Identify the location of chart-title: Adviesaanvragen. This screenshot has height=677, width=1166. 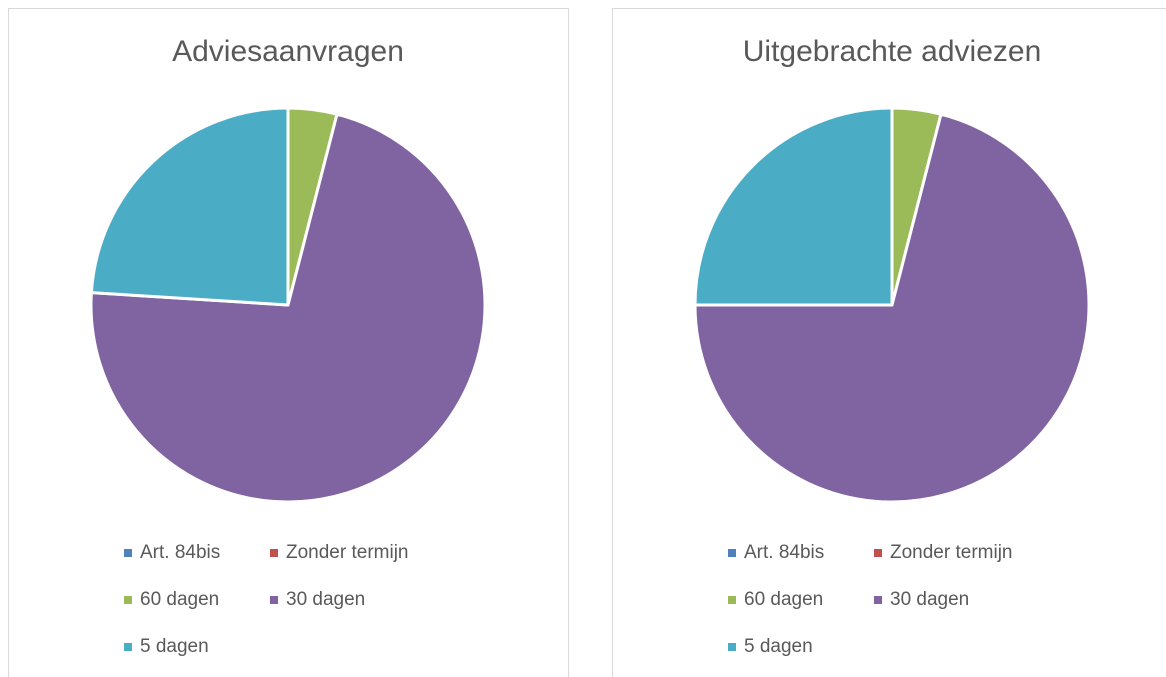
(288, 51).